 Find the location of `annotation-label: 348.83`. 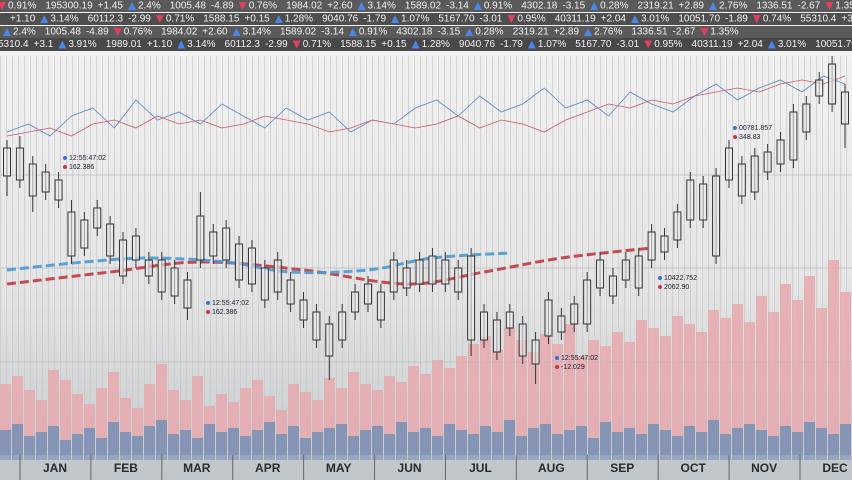

annotation-label: 348.83 is located at coordinates (750, 137).